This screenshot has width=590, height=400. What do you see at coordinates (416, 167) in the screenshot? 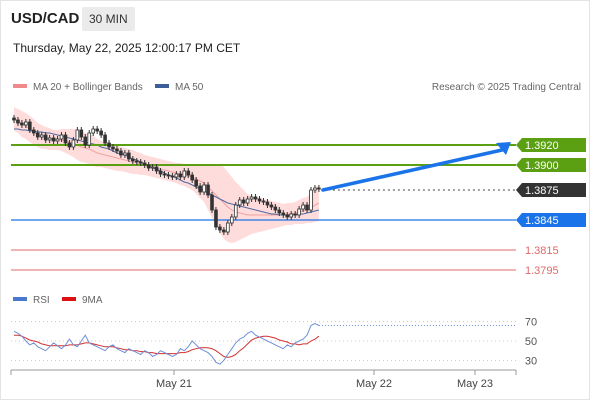
I see `forecast-arrow` at bounding box center [416, 167].